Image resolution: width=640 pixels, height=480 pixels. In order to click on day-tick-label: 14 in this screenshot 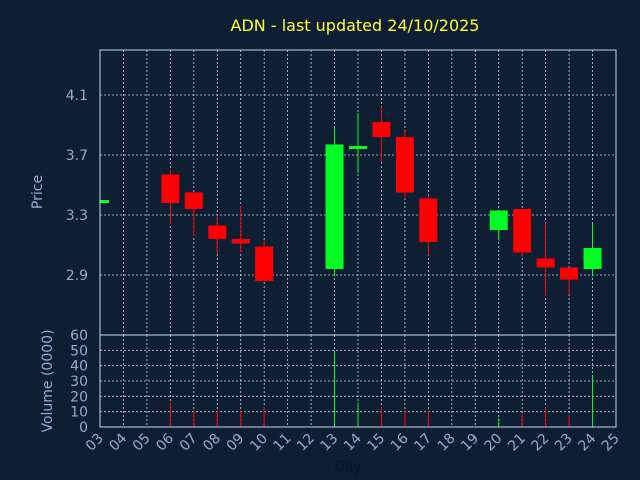, I will do `click(353, 442)`.